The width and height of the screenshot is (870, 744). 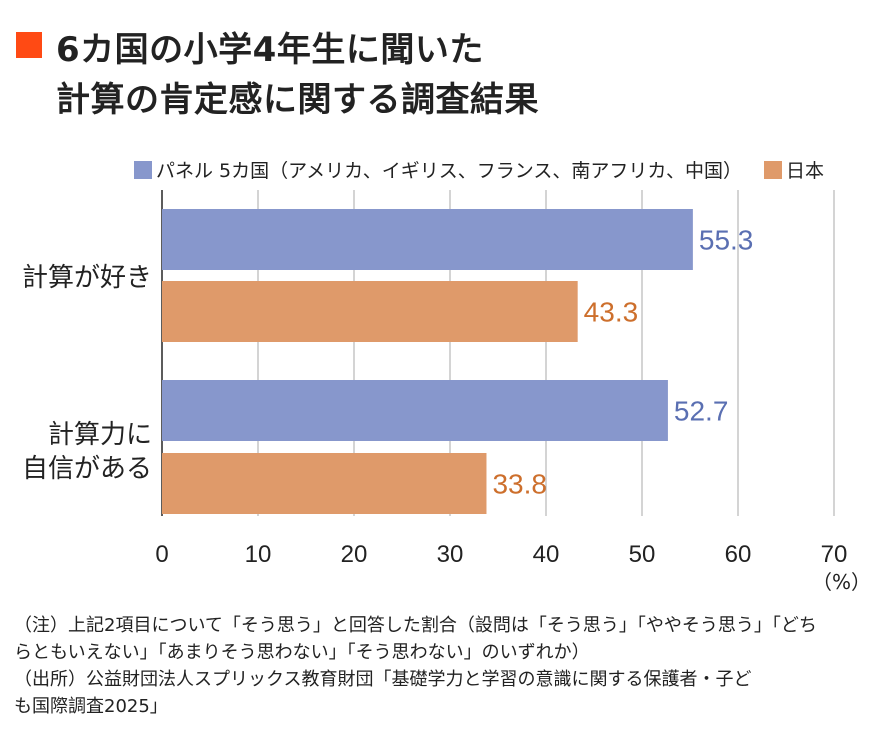 What do you see at coordinates (354, 554) in the screenshot?
I see `x-tick-label-20: 20` at bounding box center [354, 554].